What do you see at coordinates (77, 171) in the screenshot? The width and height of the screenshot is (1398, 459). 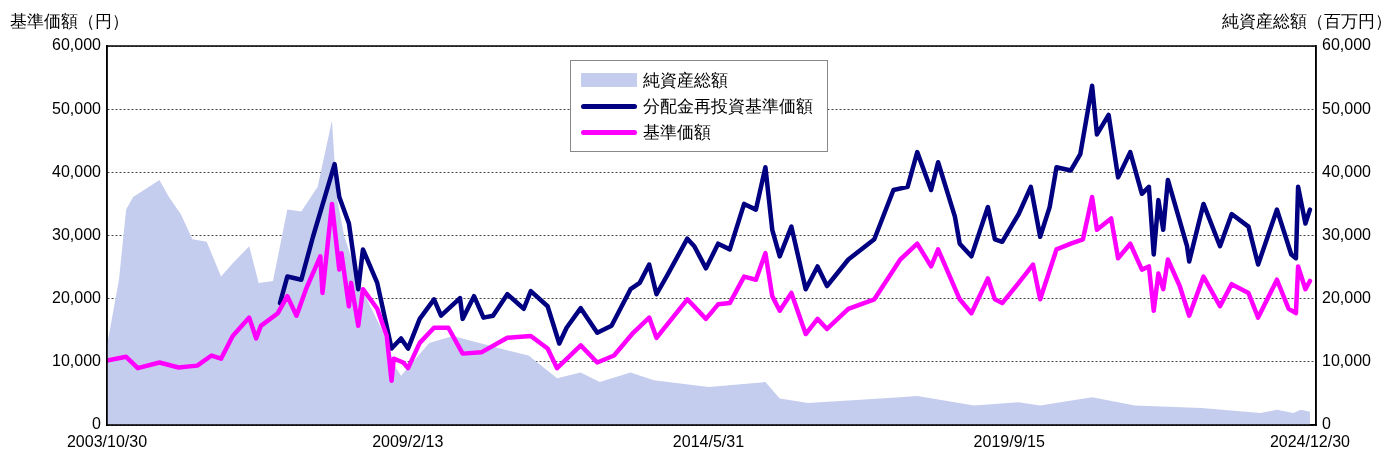 I see `y-tick-label: 40,000` at bounding box center [77, 171].